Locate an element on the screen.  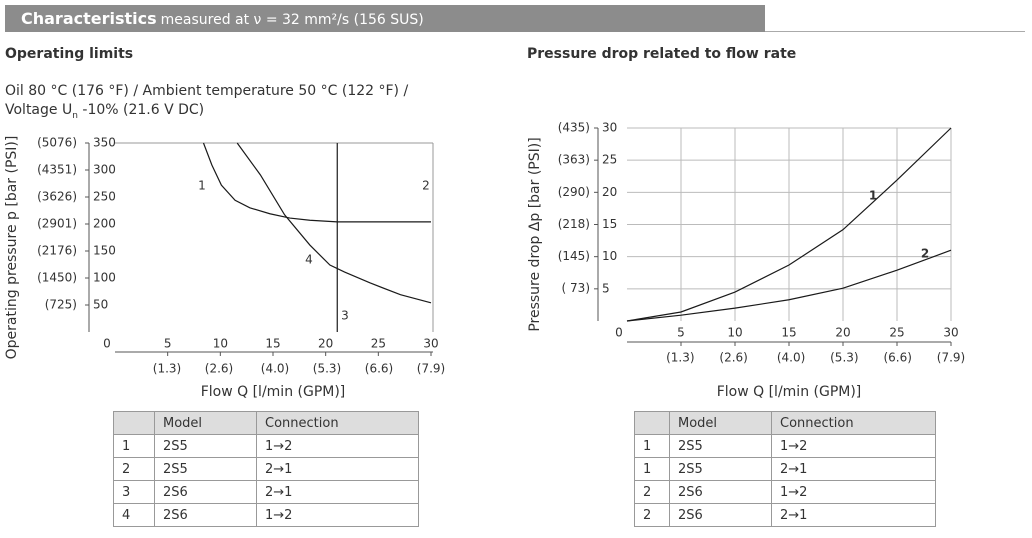
y-tick-label: 350 is located at coordinates (104, 143).